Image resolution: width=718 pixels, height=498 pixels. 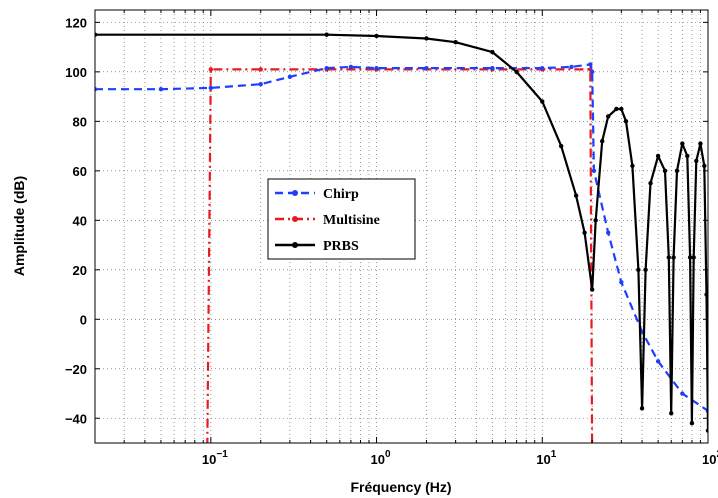 What do you see at coordinates (76, 72) in the screenshot?
I see `y-tick-label: 100` at bounding box center [76, 72].